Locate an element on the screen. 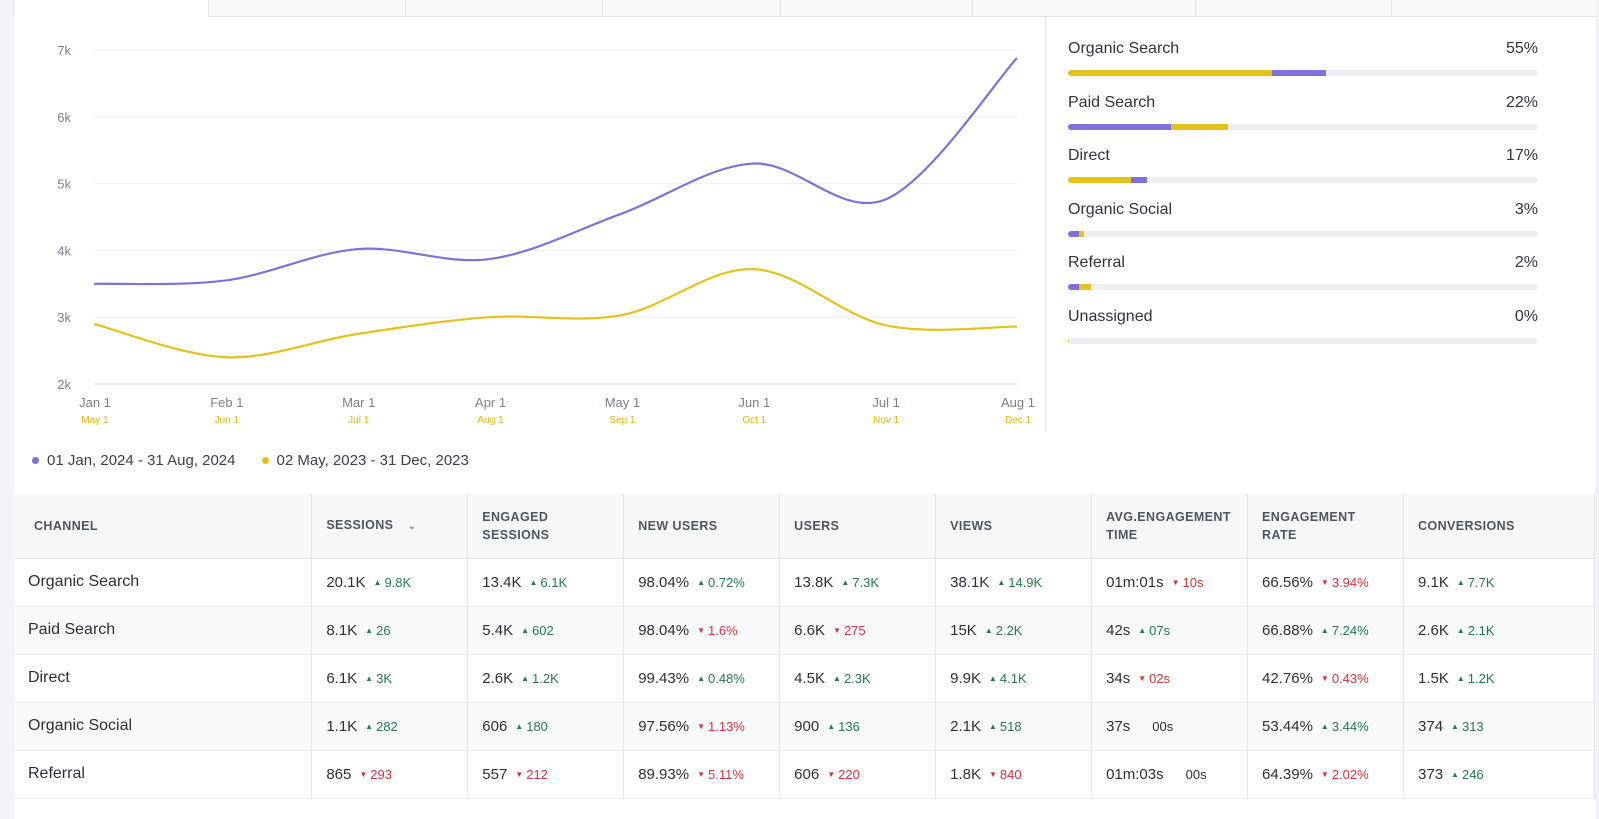 Image resolution: width=1599 pixels, height=819 pixels. column-header: SESSIONS ⌄ is located at coordinates (390, 526).